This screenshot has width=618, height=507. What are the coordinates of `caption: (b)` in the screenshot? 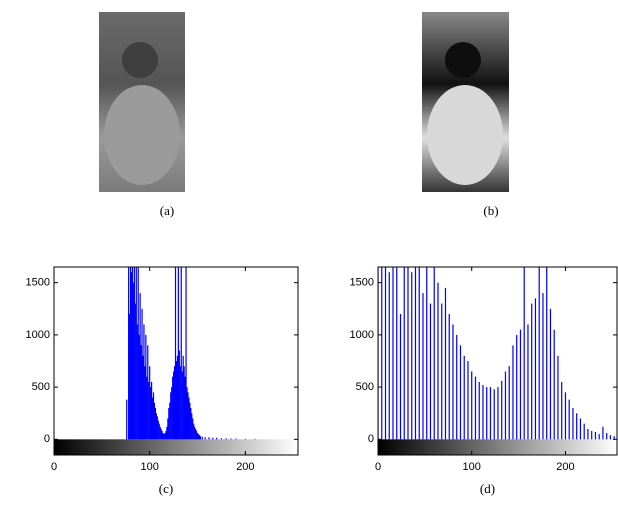 It's located at (490, 210).